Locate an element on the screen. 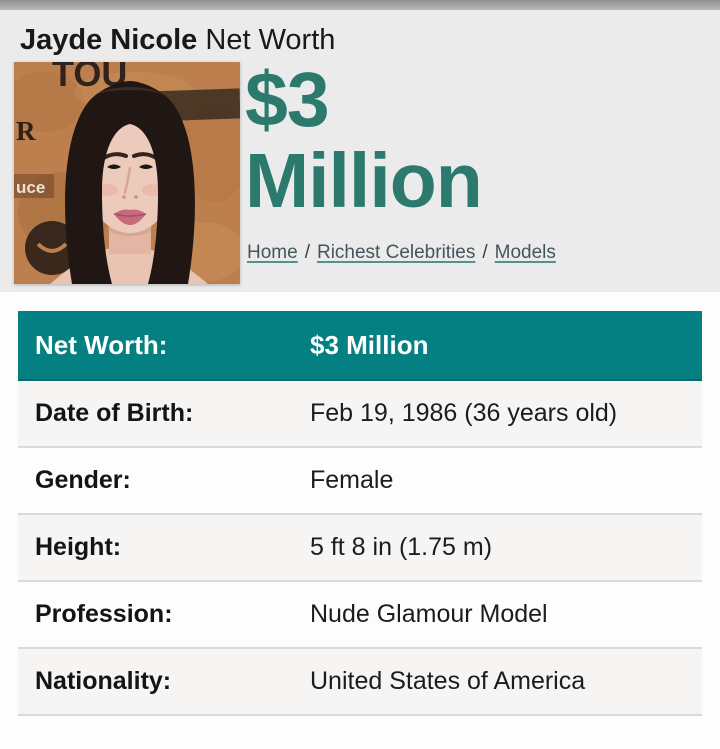  celebrity-photo: TOU R uce is located at coordinates (127, 173).